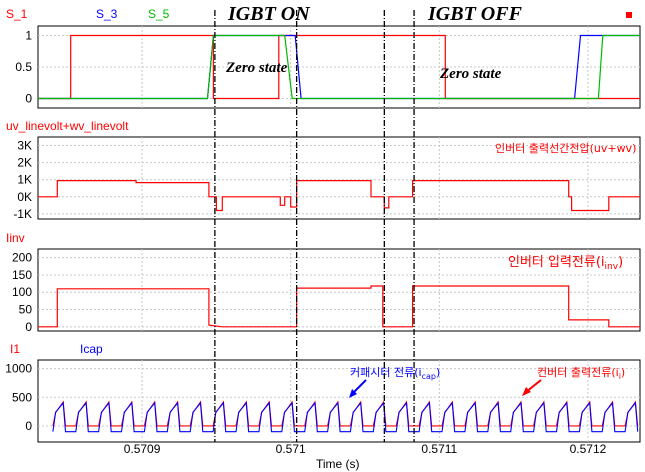  Describe the element at coordinates (24, 197) in the screenshot. I see `y-tick-label: 0K` at that location.